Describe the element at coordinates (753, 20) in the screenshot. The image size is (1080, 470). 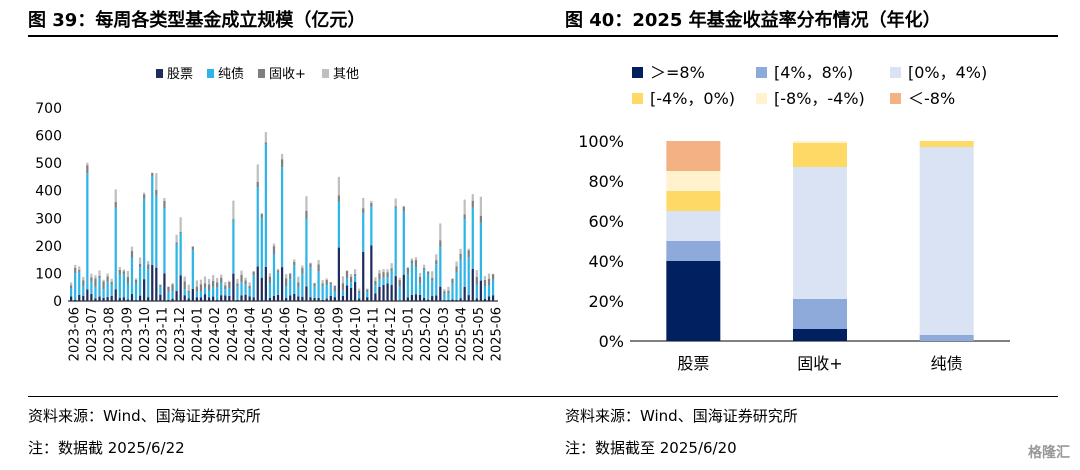
I see `right-figure-title: 图 40：2025 年基金收益率分布情况（年化）` at that location.